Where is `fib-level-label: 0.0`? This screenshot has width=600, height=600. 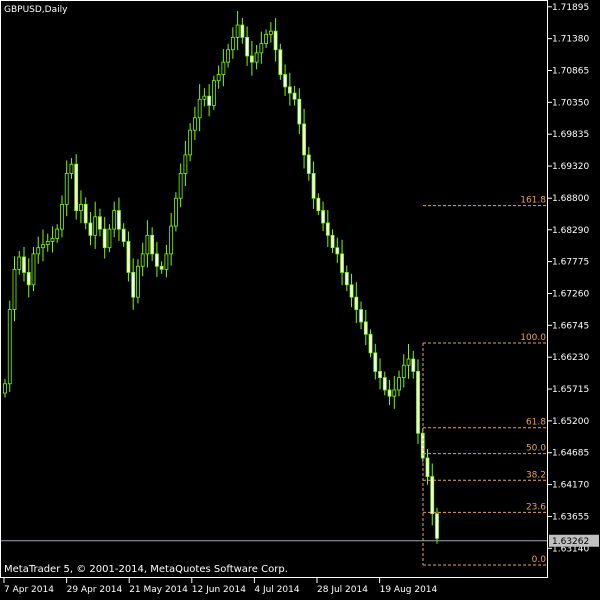 fib-level-label: 0.0 is located at coordinates (539, 560).